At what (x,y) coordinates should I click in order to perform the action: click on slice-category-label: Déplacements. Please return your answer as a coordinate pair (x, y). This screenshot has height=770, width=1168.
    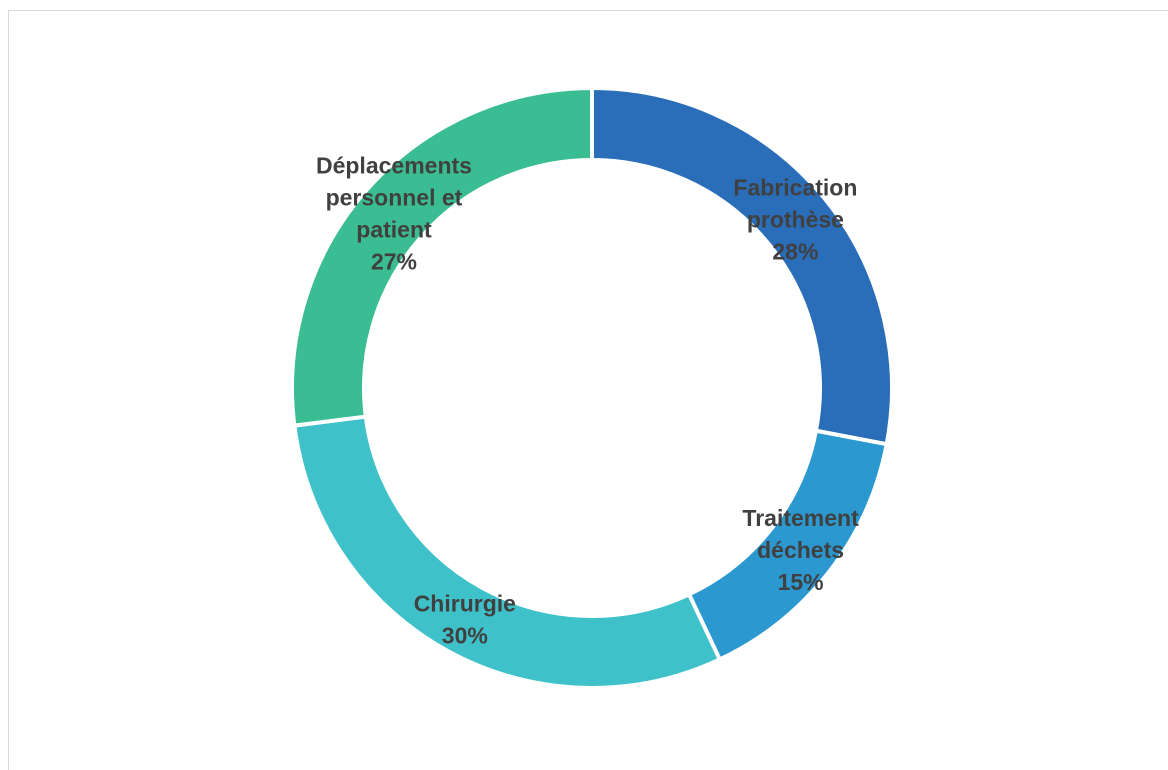
    Looking at the image, I should click on (394, 165).